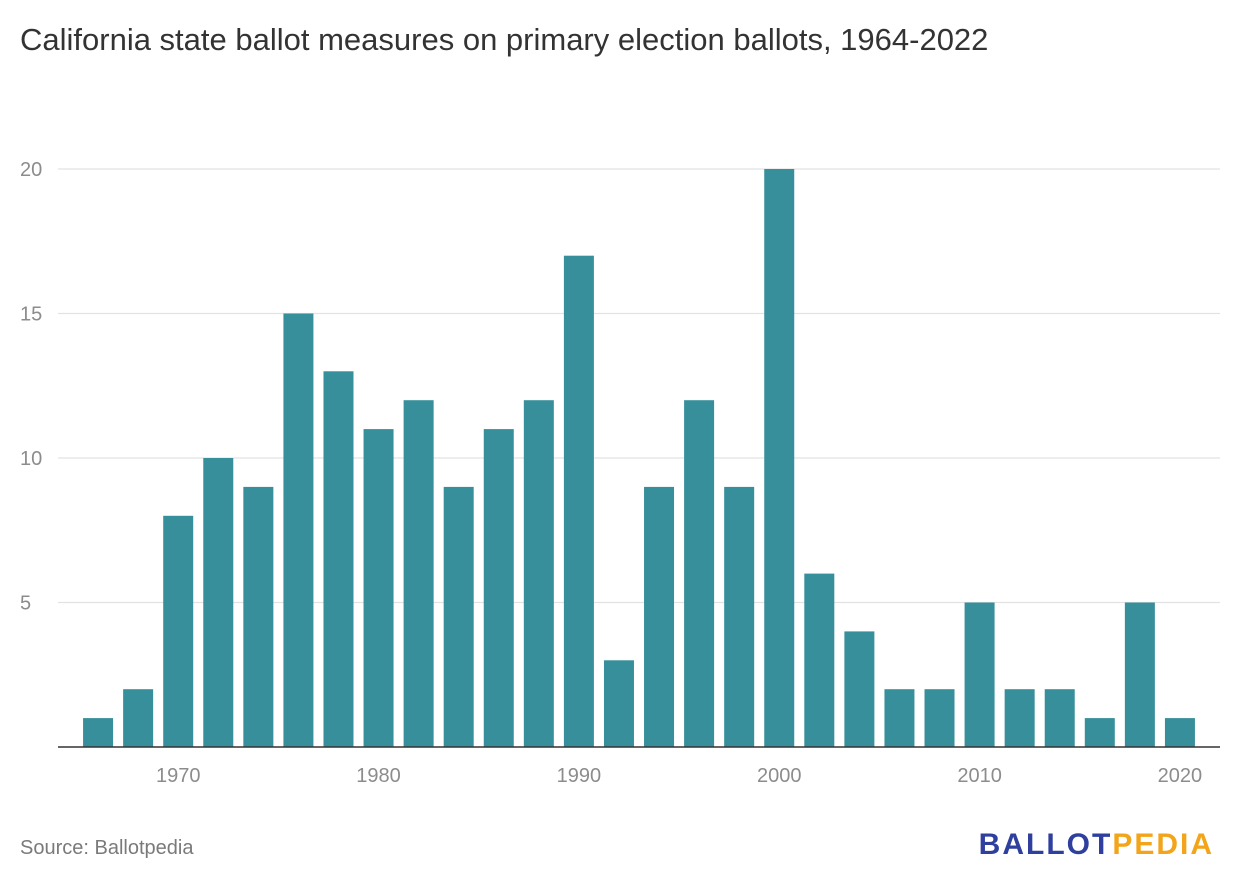 The image size is (1240, 890). What do you see at coordinates (1179, 732) in the screenshot?
I see `bar-2020` at bounding box center [1179, 732].